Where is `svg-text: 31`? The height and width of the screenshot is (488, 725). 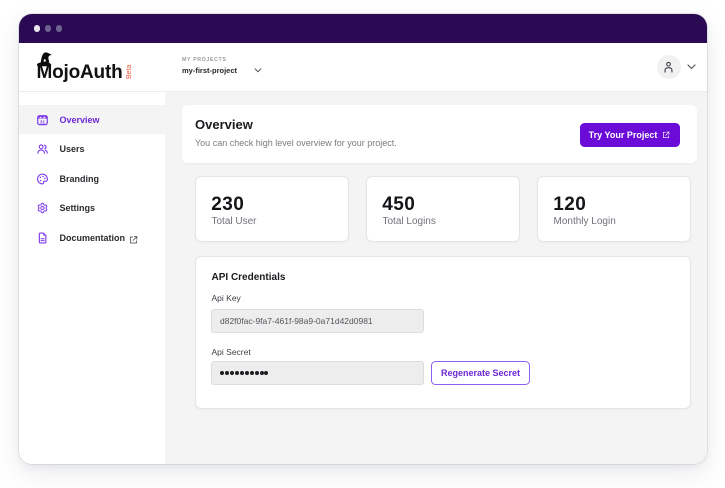
svg-text: 31 is located at coordinates (43, 121).